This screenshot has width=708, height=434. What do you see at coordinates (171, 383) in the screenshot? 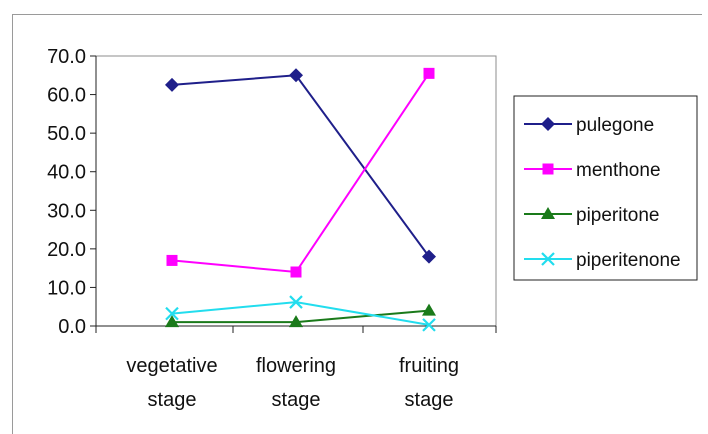
I see `x-category-label: vegetative stage` at bounding box center [171, 383].